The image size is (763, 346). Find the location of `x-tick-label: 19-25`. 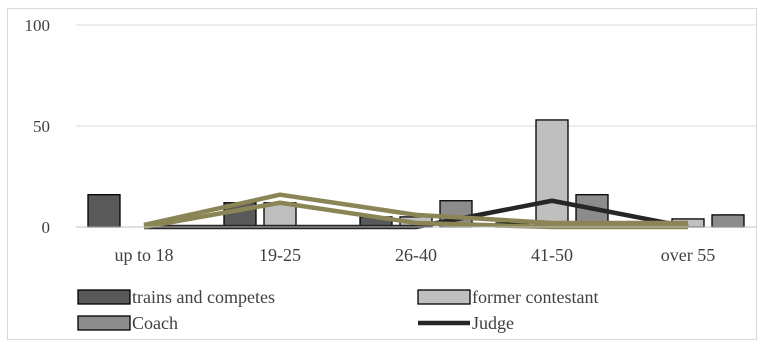

x-tick-label: 19-25 is located at coordinates (280, 255).